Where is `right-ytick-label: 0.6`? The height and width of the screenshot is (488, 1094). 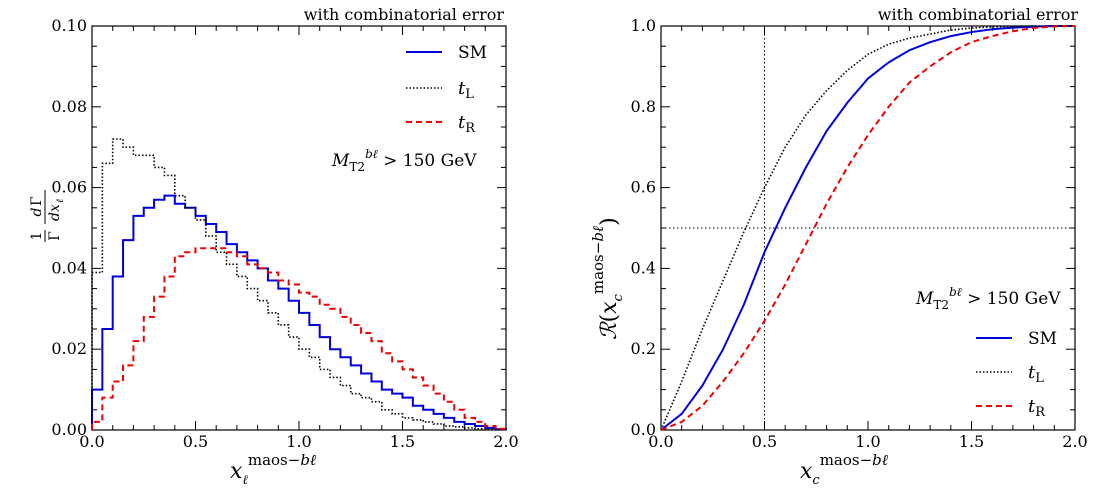 right-ytick-label: 0.6 is located at coordinates (643, 187).